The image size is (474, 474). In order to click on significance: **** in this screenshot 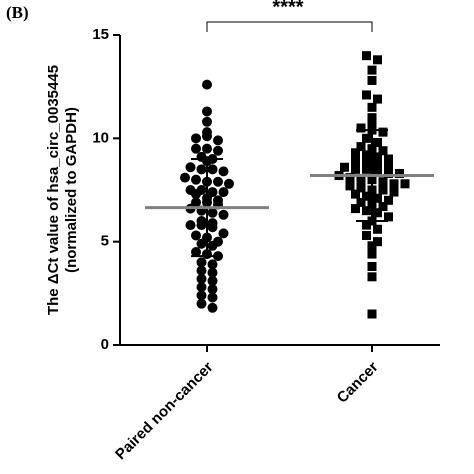, I will do `click(287, 9)`.